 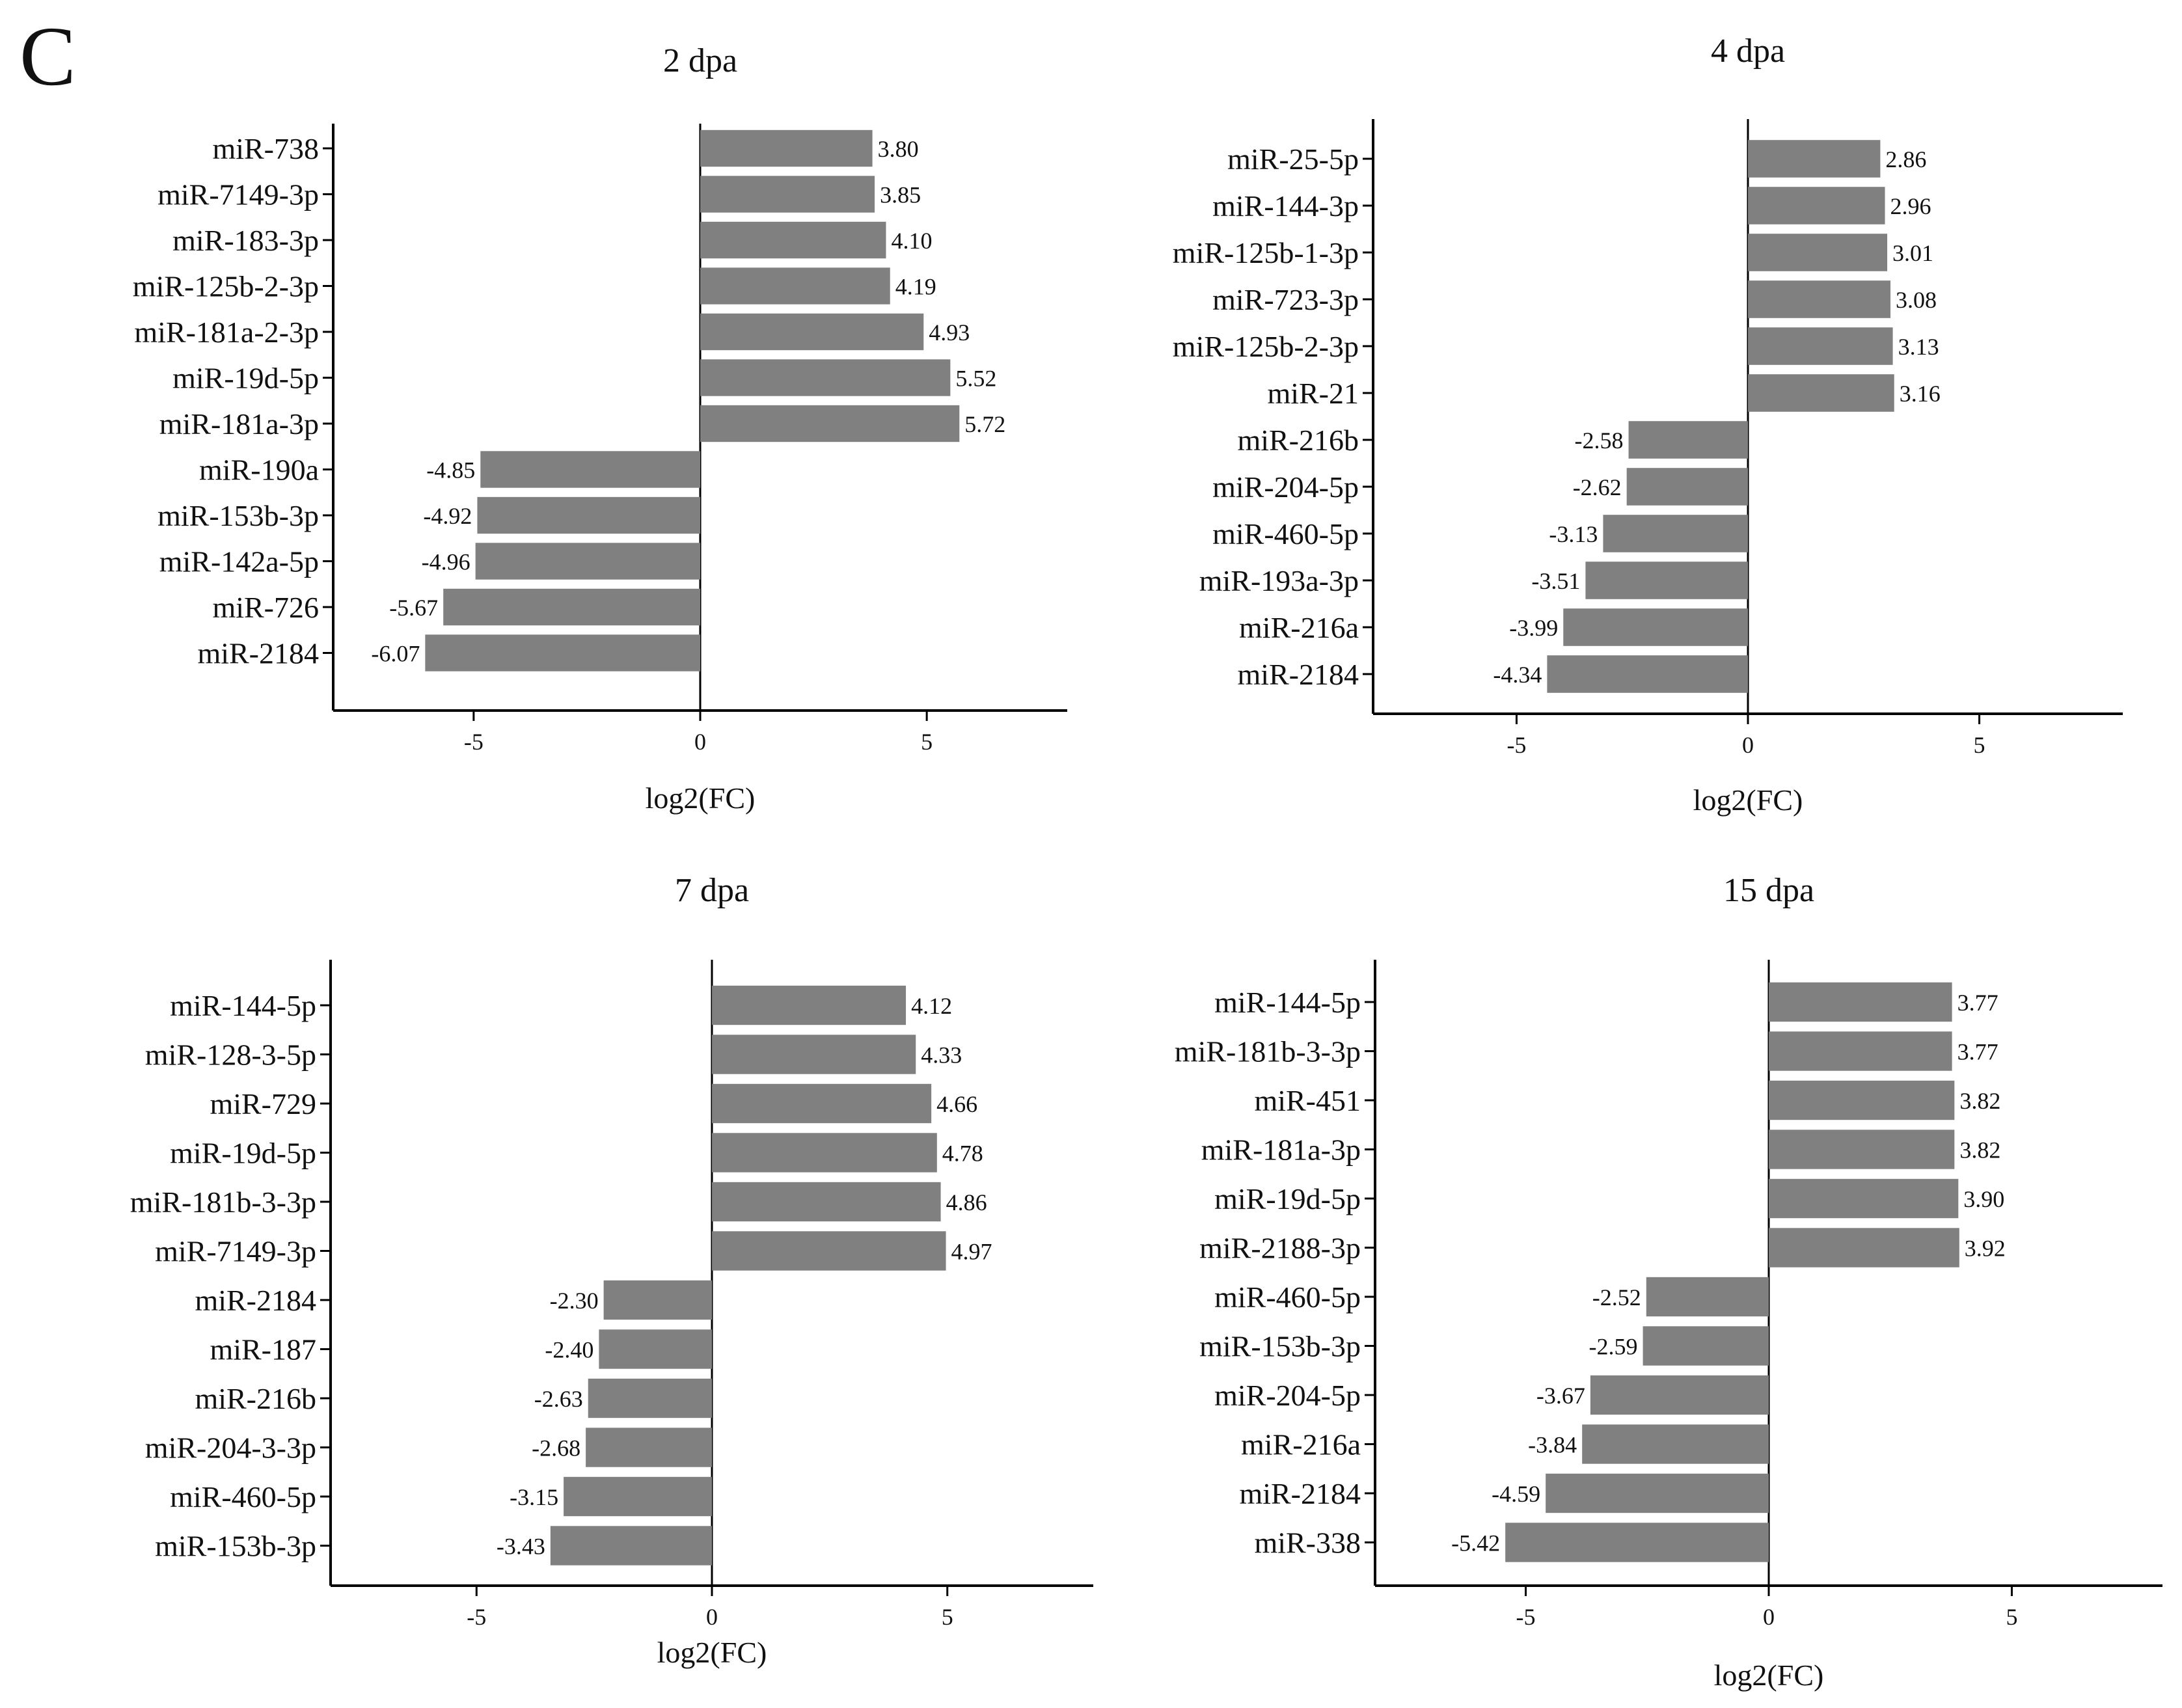 What do you see at coordinates (984, 424) in the screenshot?
I see `value-label: 5.72` at bounding box center [984, 424].